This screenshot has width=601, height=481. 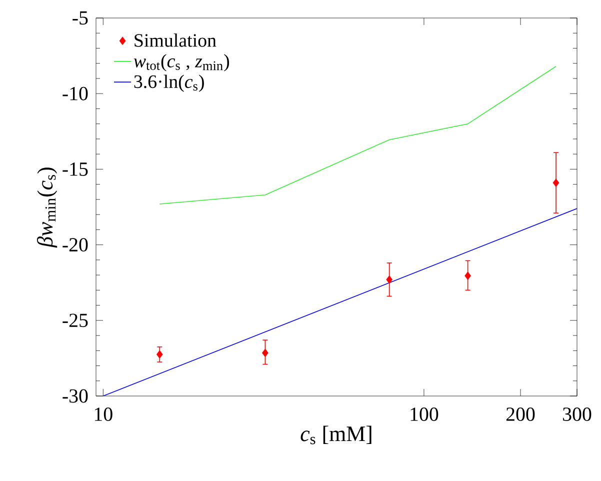 I want to click on x-axis-title: c$_{s}$ [mM], so click(x=336, y=435).